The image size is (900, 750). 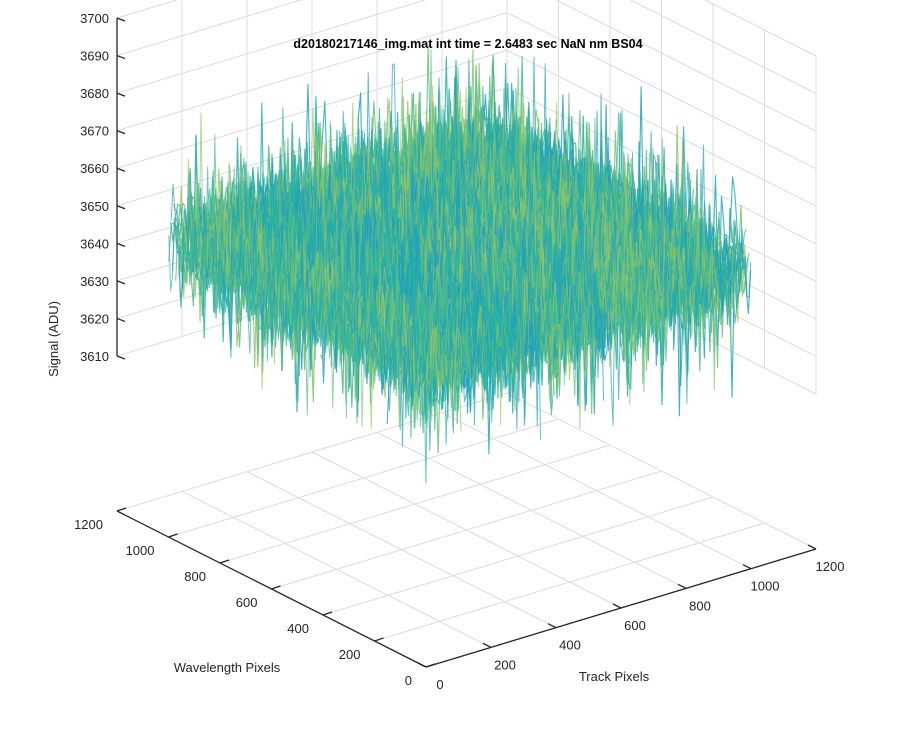 I want to click on y-axis-label: Wavelength Pixels, so click(x=227, y=667).